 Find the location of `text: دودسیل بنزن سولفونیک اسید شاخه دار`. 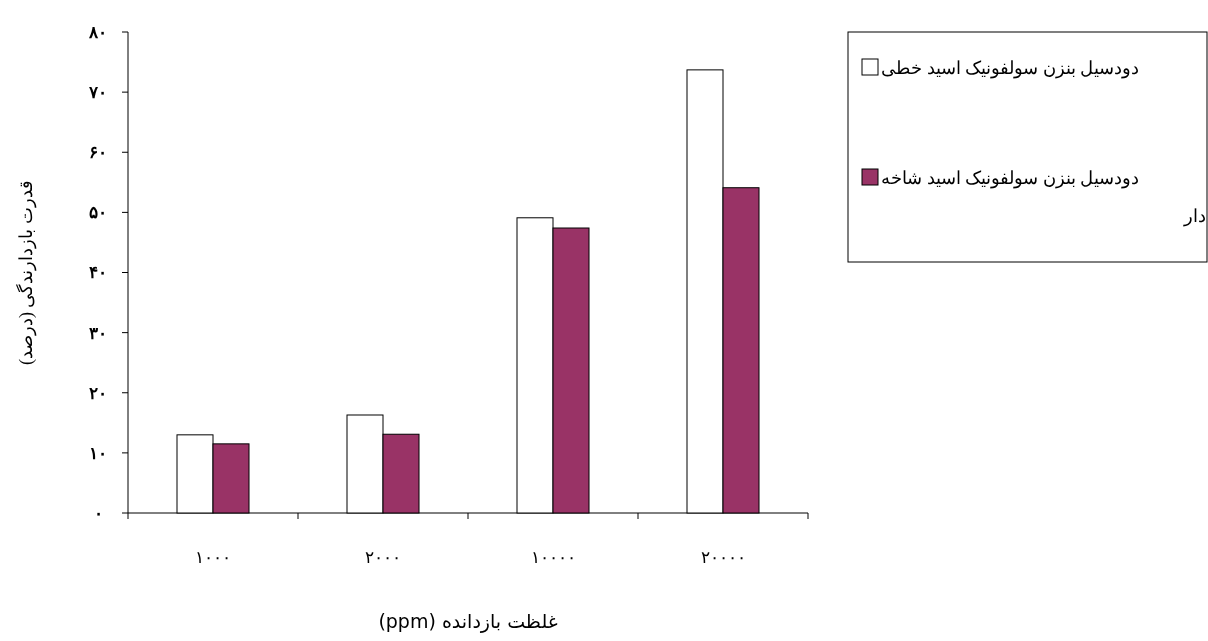

text: دودسیل بنزن سولفونیک اسید شاخه دار is located at coordinates (1043, 197).